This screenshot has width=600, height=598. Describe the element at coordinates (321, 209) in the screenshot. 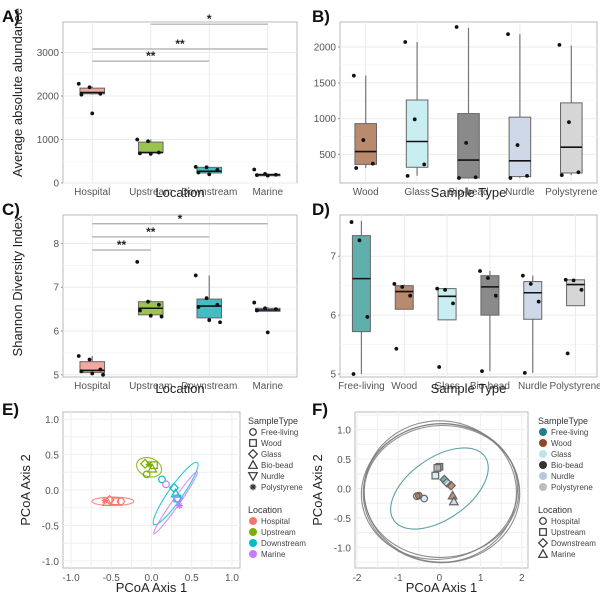

I see `panel-label: D)` at that location.